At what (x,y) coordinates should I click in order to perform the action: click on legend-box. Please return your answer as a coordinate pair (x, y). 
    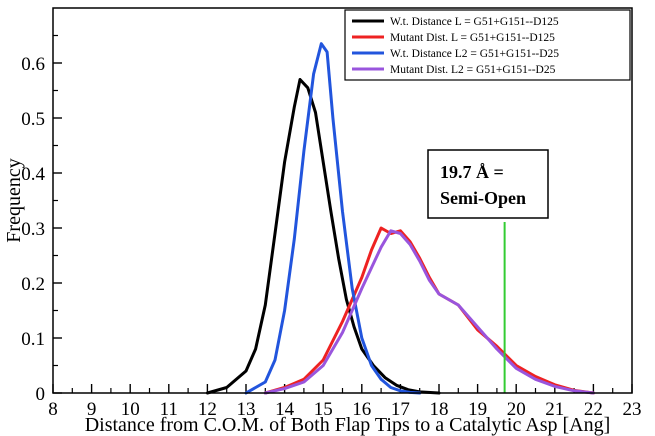
    Looking at the image, I should click on (487, 45).